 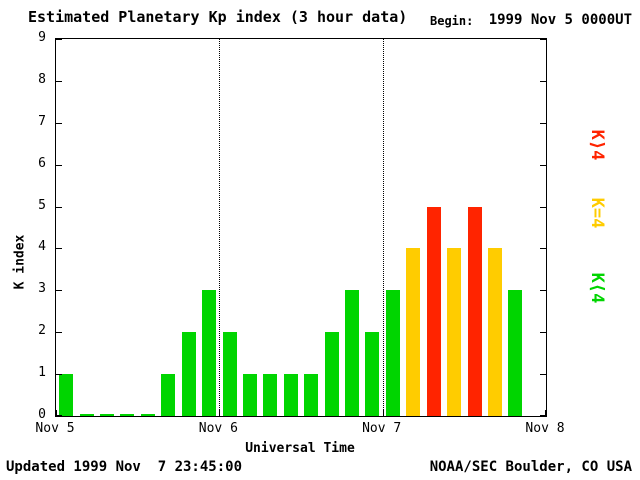 What do you see at coordinates (300, 448) in the screenshot?
I see `x-axis-label: Universal Time` at bounding box center [300, 448].